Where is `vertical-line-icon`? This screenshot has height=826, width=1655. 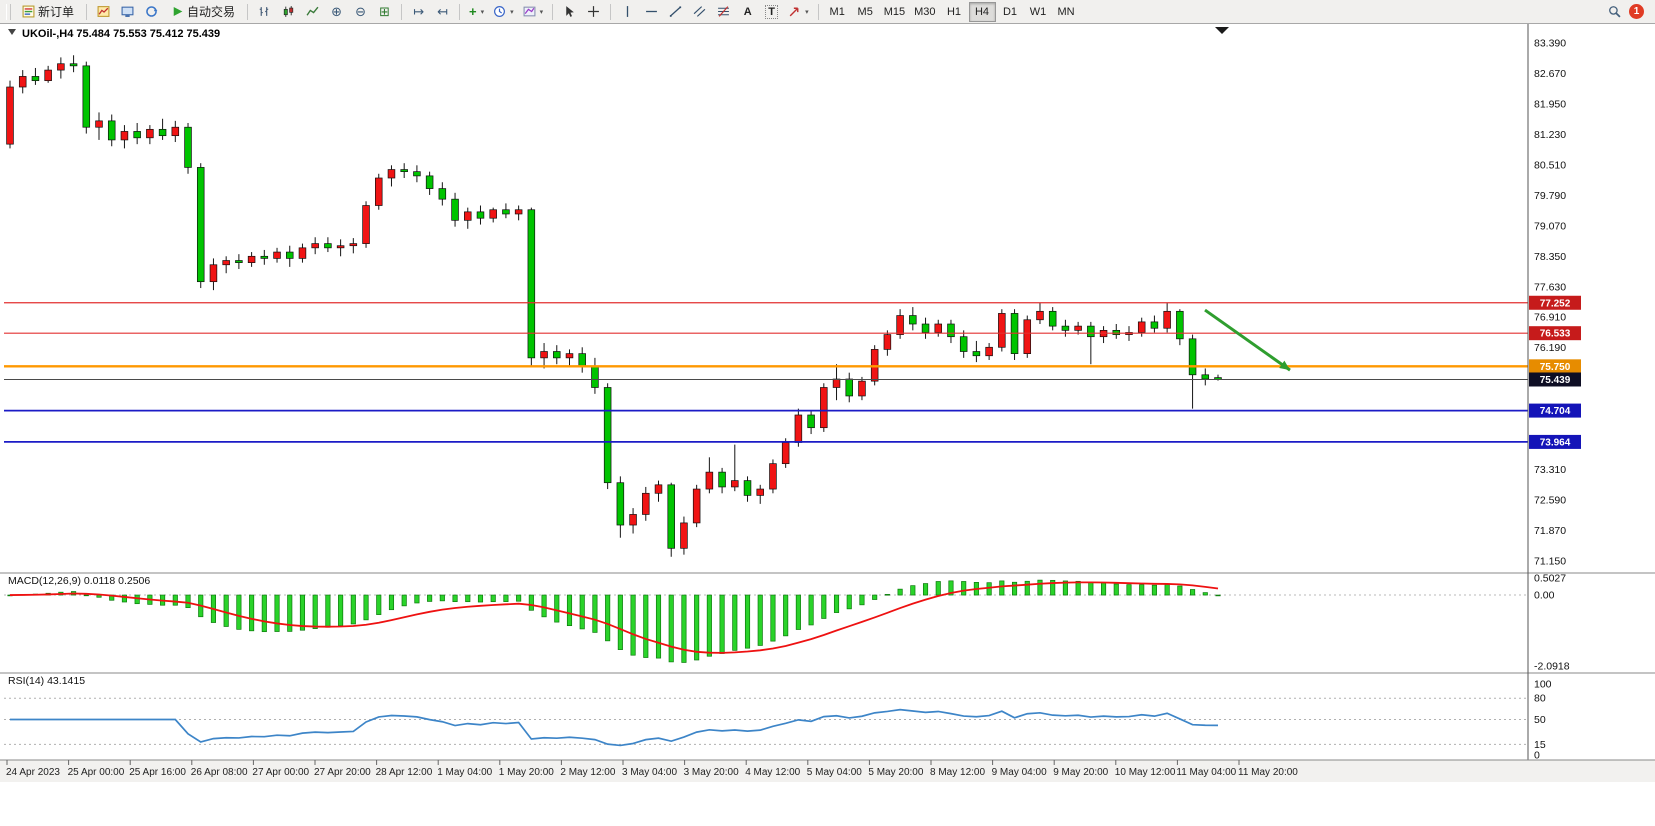 vertical-line-icon is located at coordinates (628, 11).